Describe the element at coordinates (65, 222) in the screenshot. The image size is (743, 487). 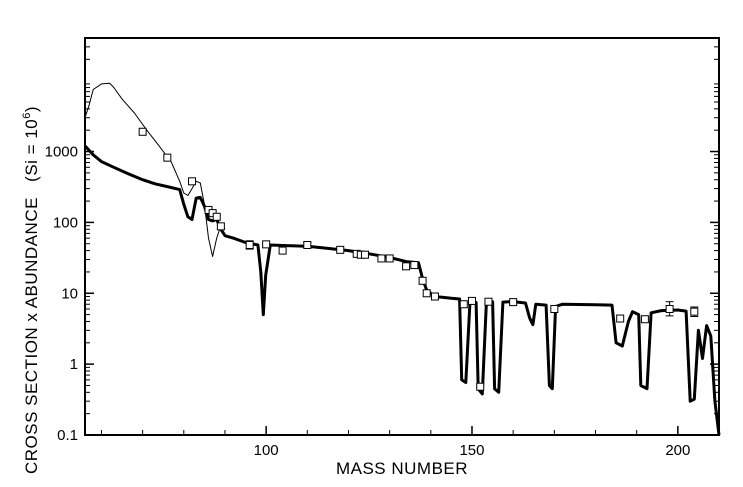
I see `y-tick-label: 100` at that location.